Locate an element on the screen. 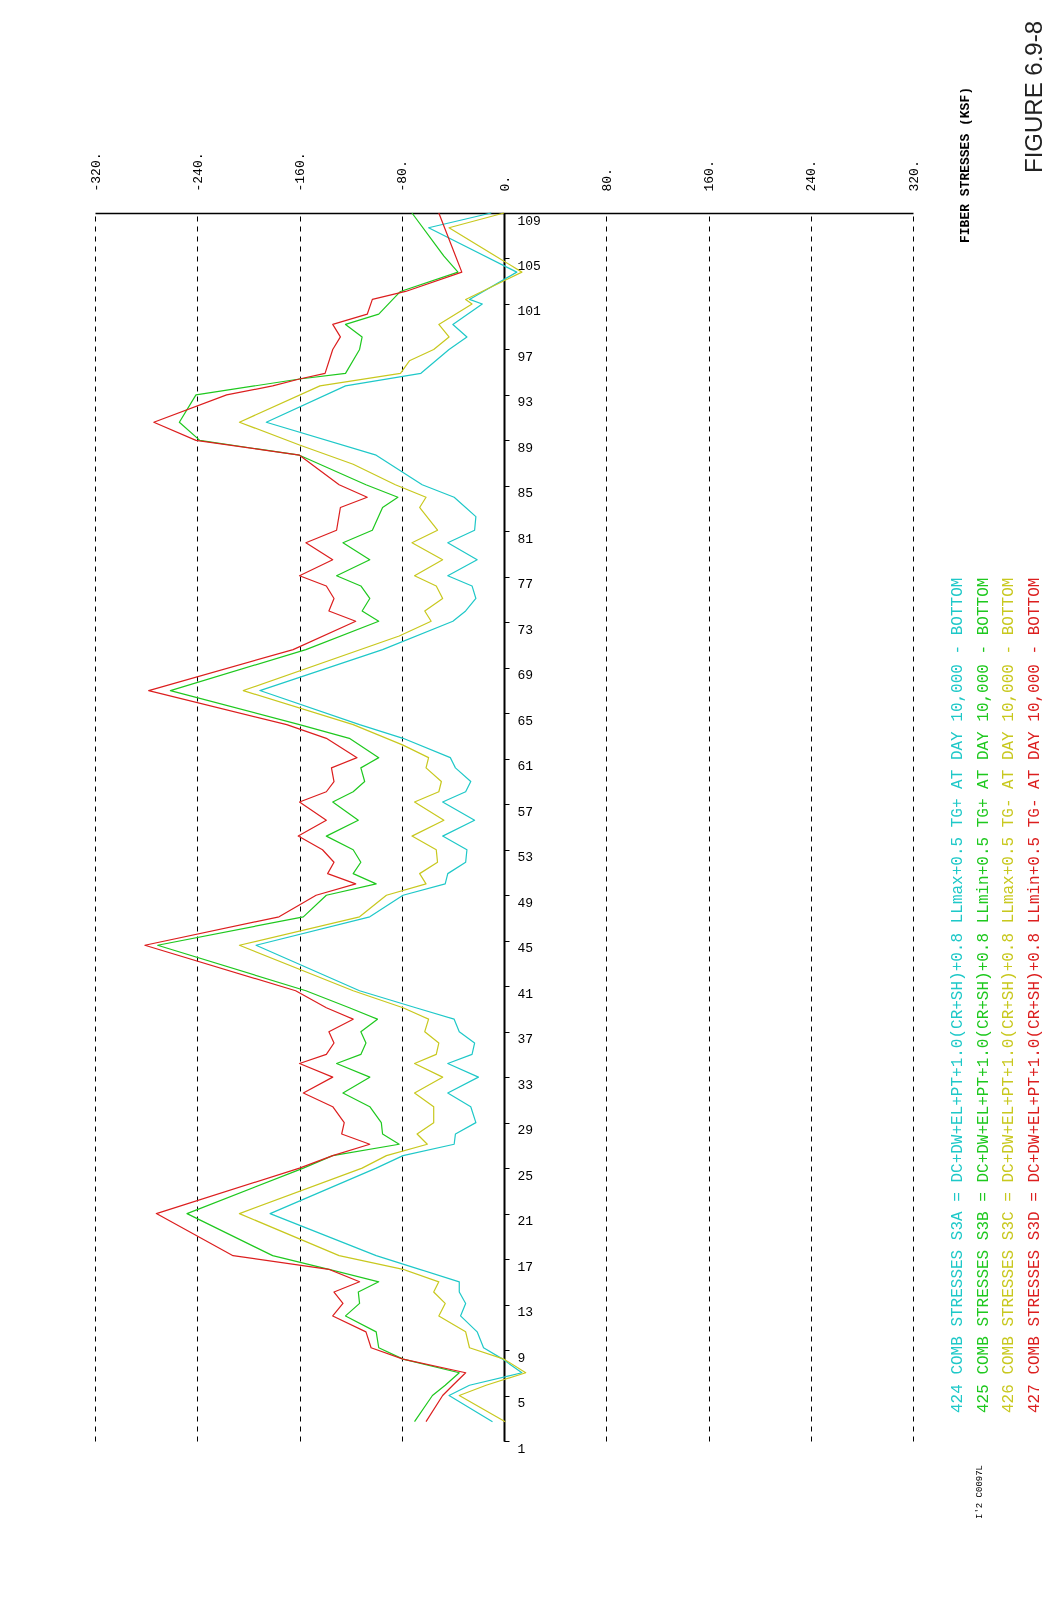  y-tick-label: 33 is located at coordinates (525, 1085).